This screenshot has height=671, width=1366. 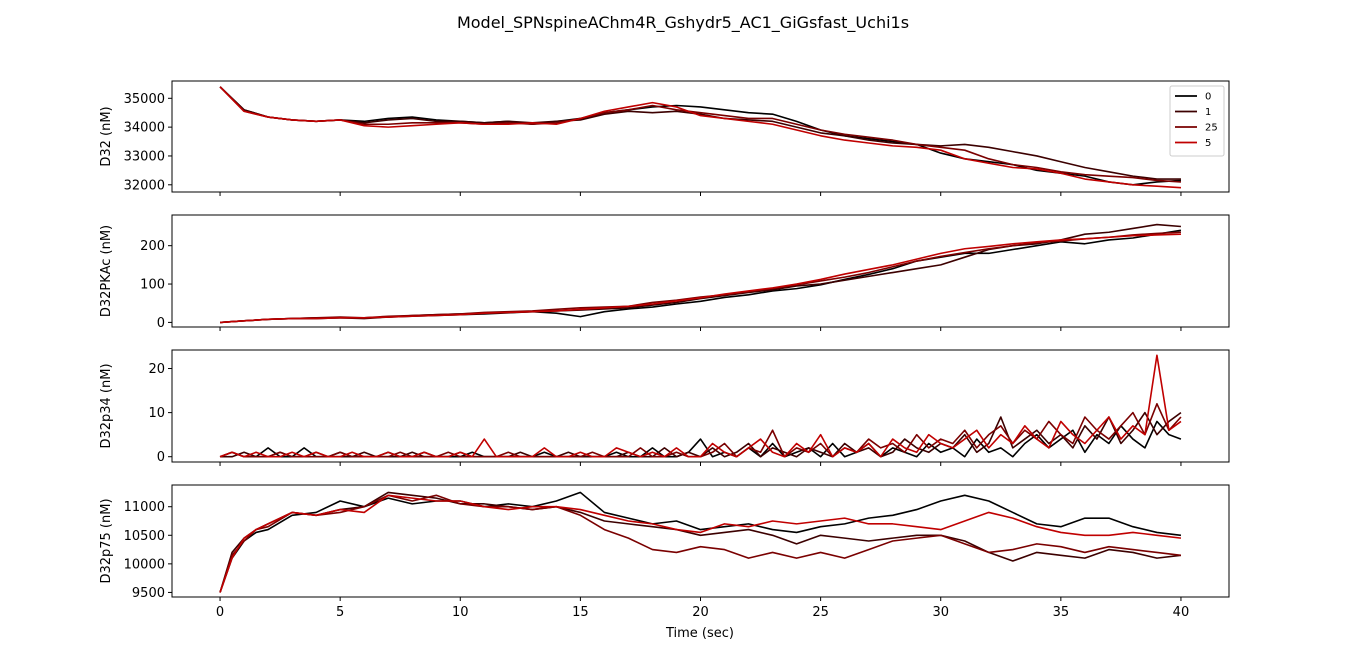 I want to click on x-tick-label: 35, so click(x=1061, y=612).